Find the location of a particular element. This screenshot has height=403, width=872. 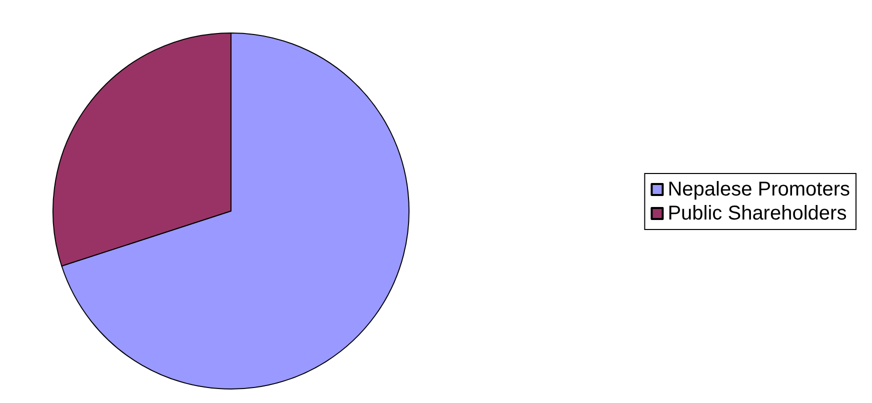

legend-label: Nepalese Promoters is located at coordinates (759, 189).